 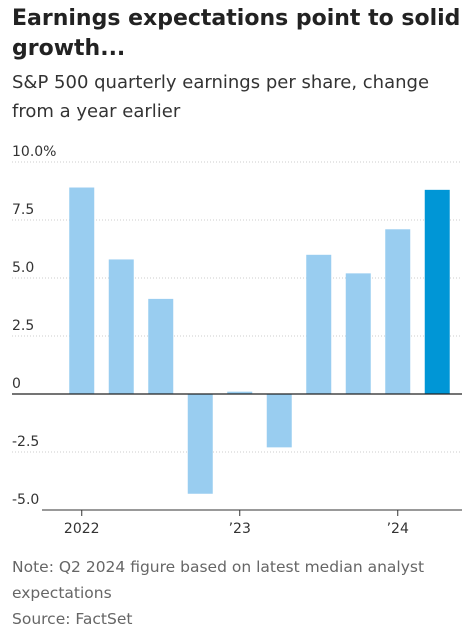 I want to click on source: Source: FactSet, so click(x=72, y=619).